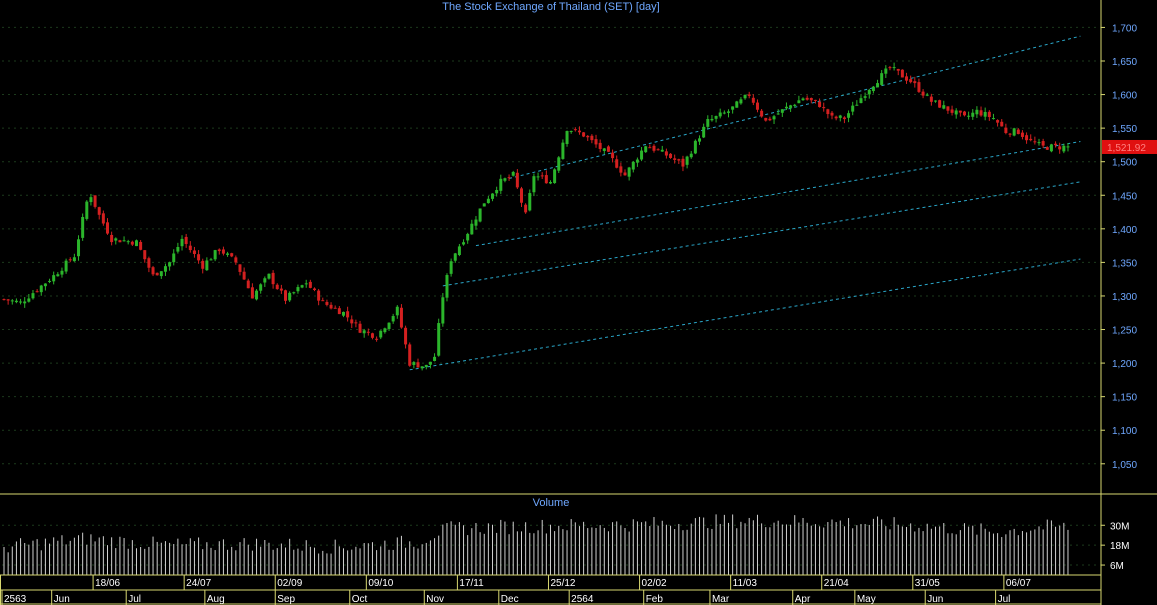 The height and width of the screenshot is (605, 1157). What do you see at coordinates (1119, 526) in the screenshot?
I see `volume-tick-label: 30M` at bounding box center [1119, 526].